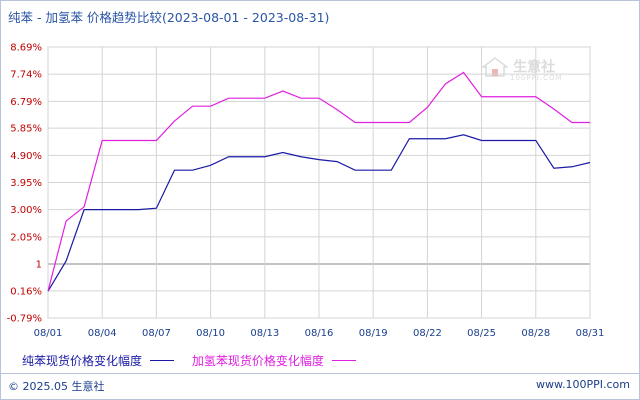  Describe the element at coordinates (102, 333) in the screenshot. I see `x-tick-label: 08/04` at that location.